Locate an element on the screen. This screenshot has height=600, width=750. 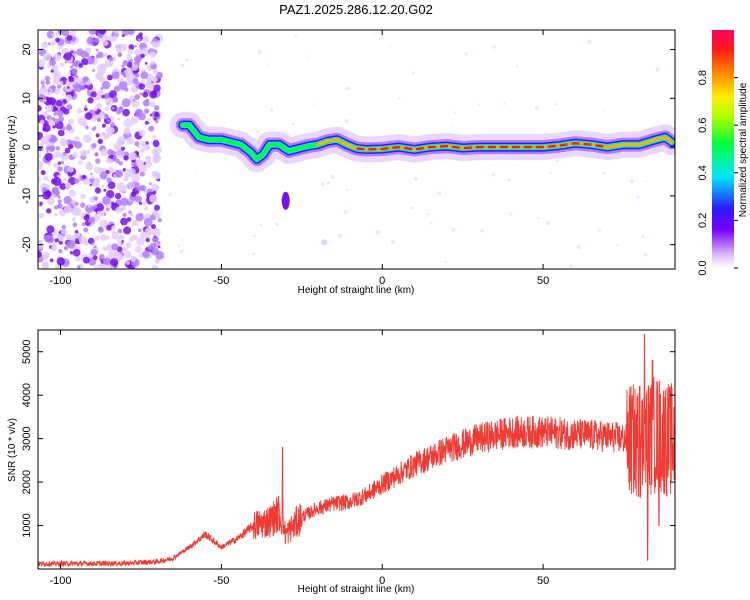
colorbar-gradient is located at coordinates (723, 149).